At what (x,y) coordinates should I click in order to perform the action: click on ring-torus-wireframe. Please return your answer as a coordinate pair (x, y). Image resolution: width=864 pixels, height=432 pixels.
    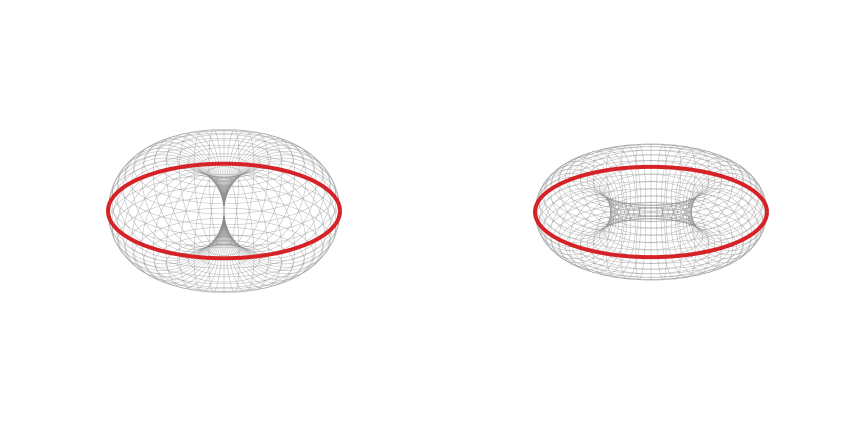
    Looking at the image, I should click on (651, 212).